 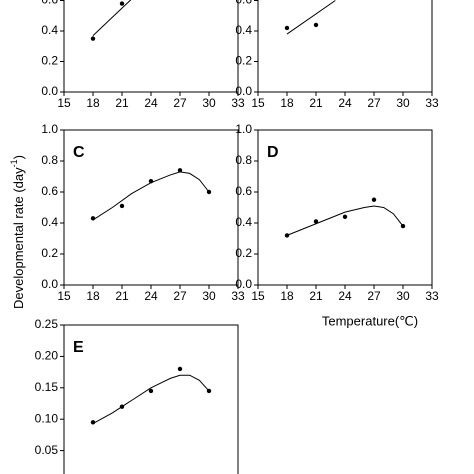 I want to click on y-tick-label: 0.20, so click(x=47, y=356).